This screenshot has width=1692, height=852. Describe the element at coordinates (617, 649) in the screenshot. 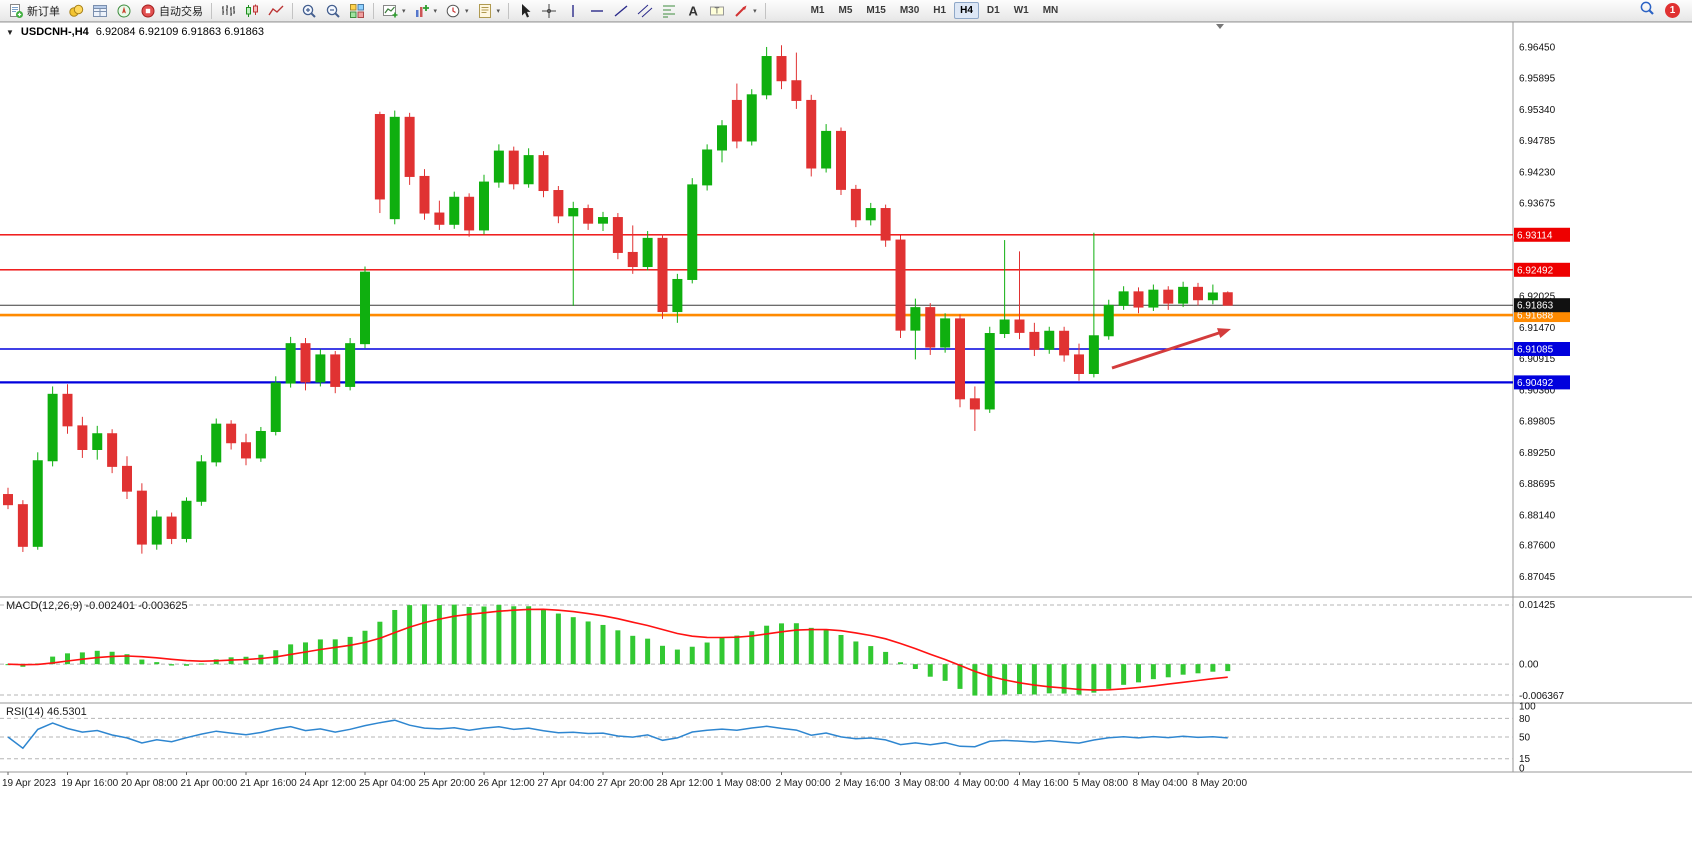

I see `macd-signal-line` at that location.